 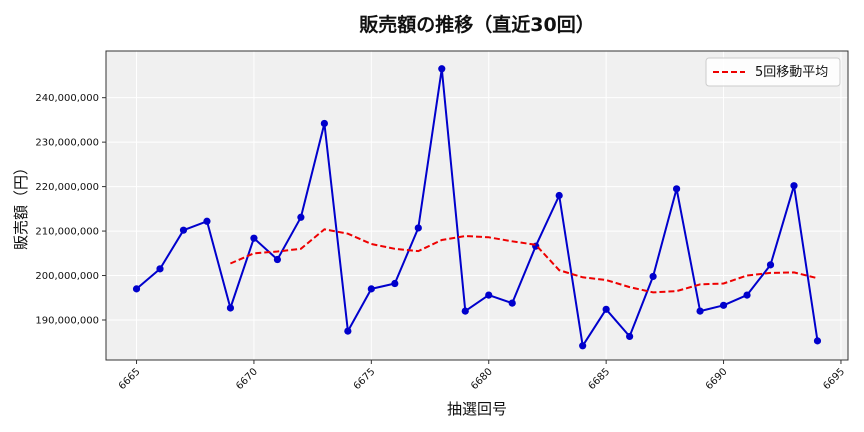 What do you see at coordinates (67, 143) in the screenshot?
I see `y-tick-label: 230,000,000` at bounding box center [67, 143].